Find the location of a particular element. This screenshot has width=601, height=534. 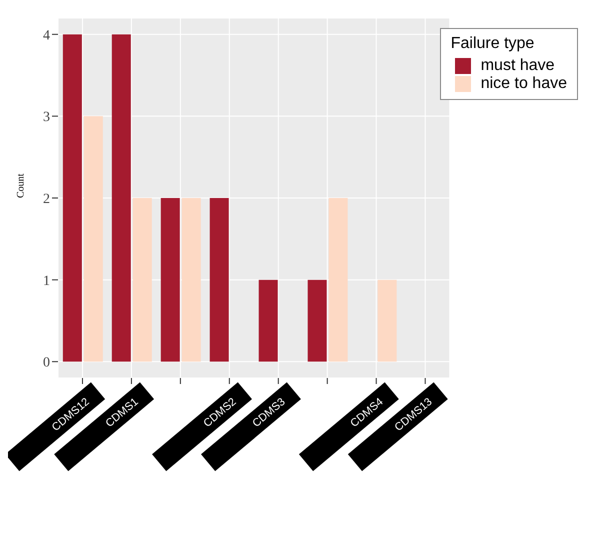

y-tick-label: 0 is located at coordinates (46, 363).